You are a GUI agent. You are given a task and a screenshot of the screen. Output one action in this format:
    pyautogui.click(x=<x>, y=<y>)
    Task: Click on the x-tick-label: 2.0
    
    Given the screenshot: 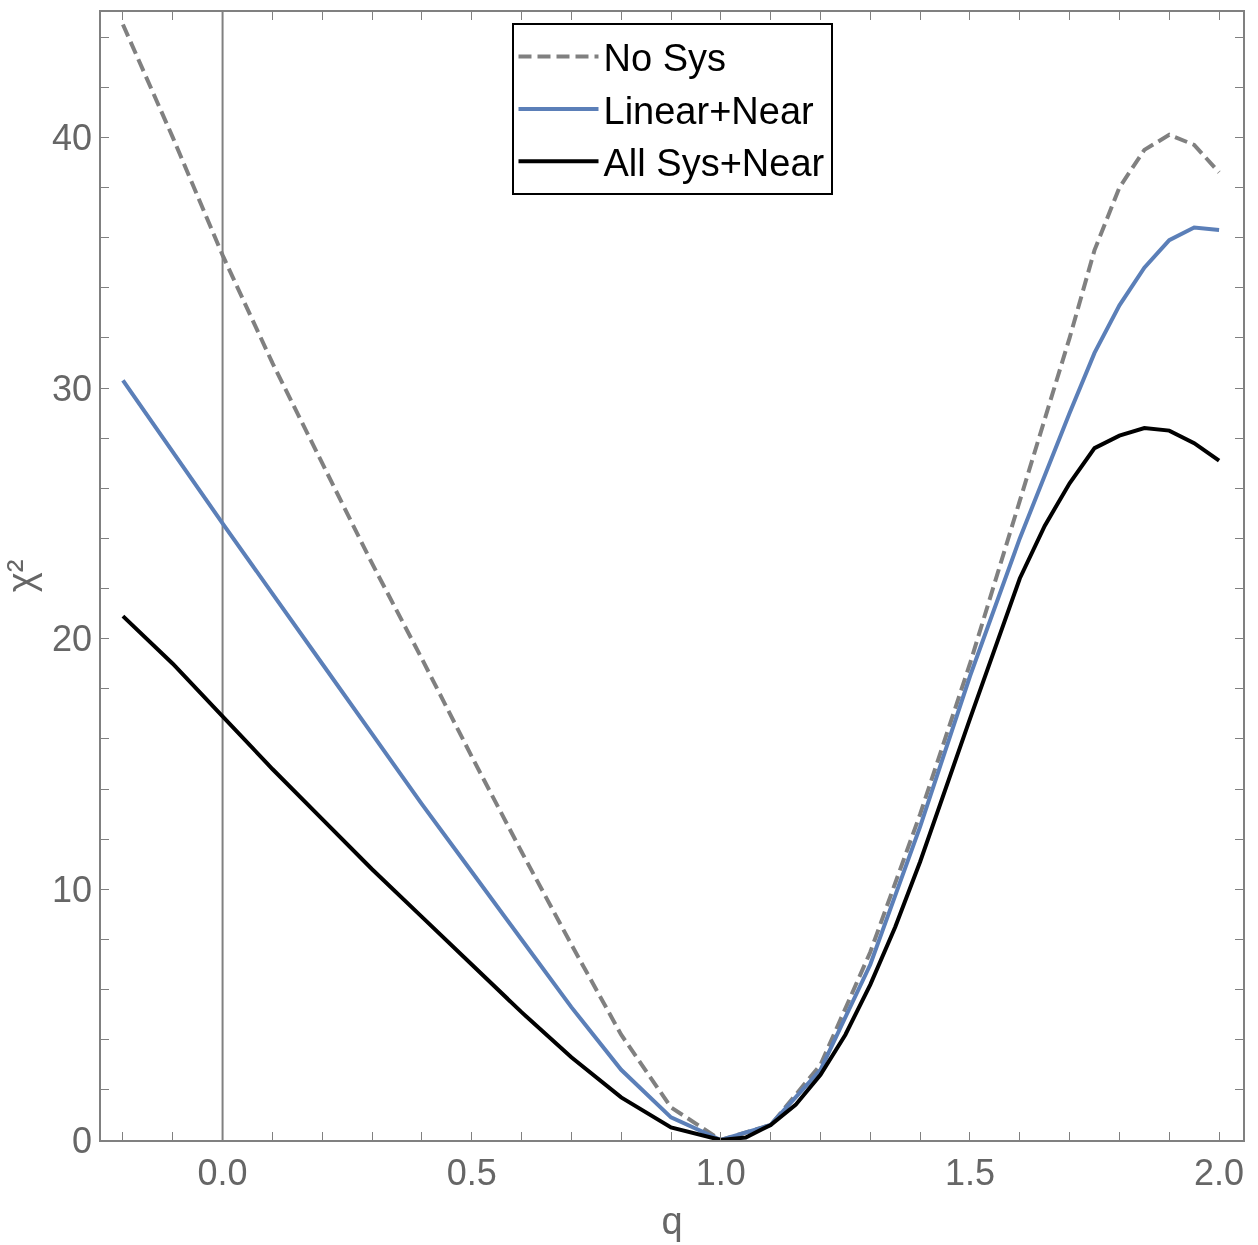 What is the action you would take?
    pyautogui.click(x=1219, y=1172)
    